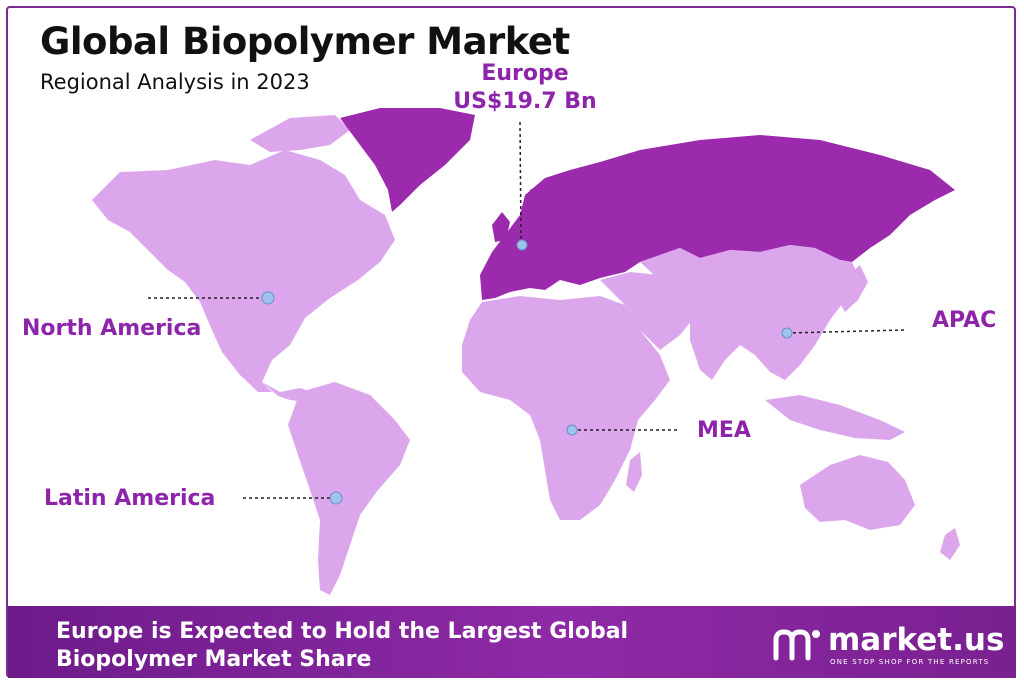  Describe the element at coordinates (787, 333) in the screenshot. I see `marker-apac` at that location.